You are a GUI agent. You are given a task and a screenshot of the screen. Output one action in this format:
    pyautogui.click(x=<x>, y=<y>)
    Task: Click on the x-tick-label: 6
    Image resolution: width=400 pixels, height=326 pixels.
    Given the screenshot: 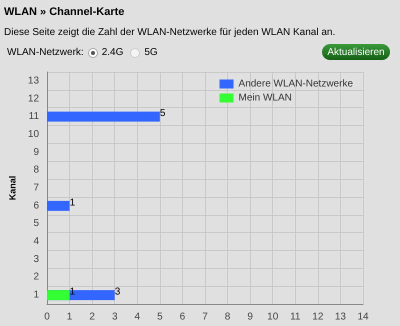 What is the action you would take?
    pyautogui.click(x=183, y=317)
    